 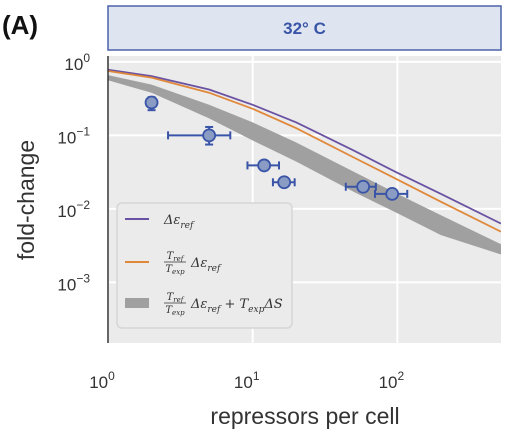 I want to click on x-tick-label: 10⁰, so click(x=102, y=380).